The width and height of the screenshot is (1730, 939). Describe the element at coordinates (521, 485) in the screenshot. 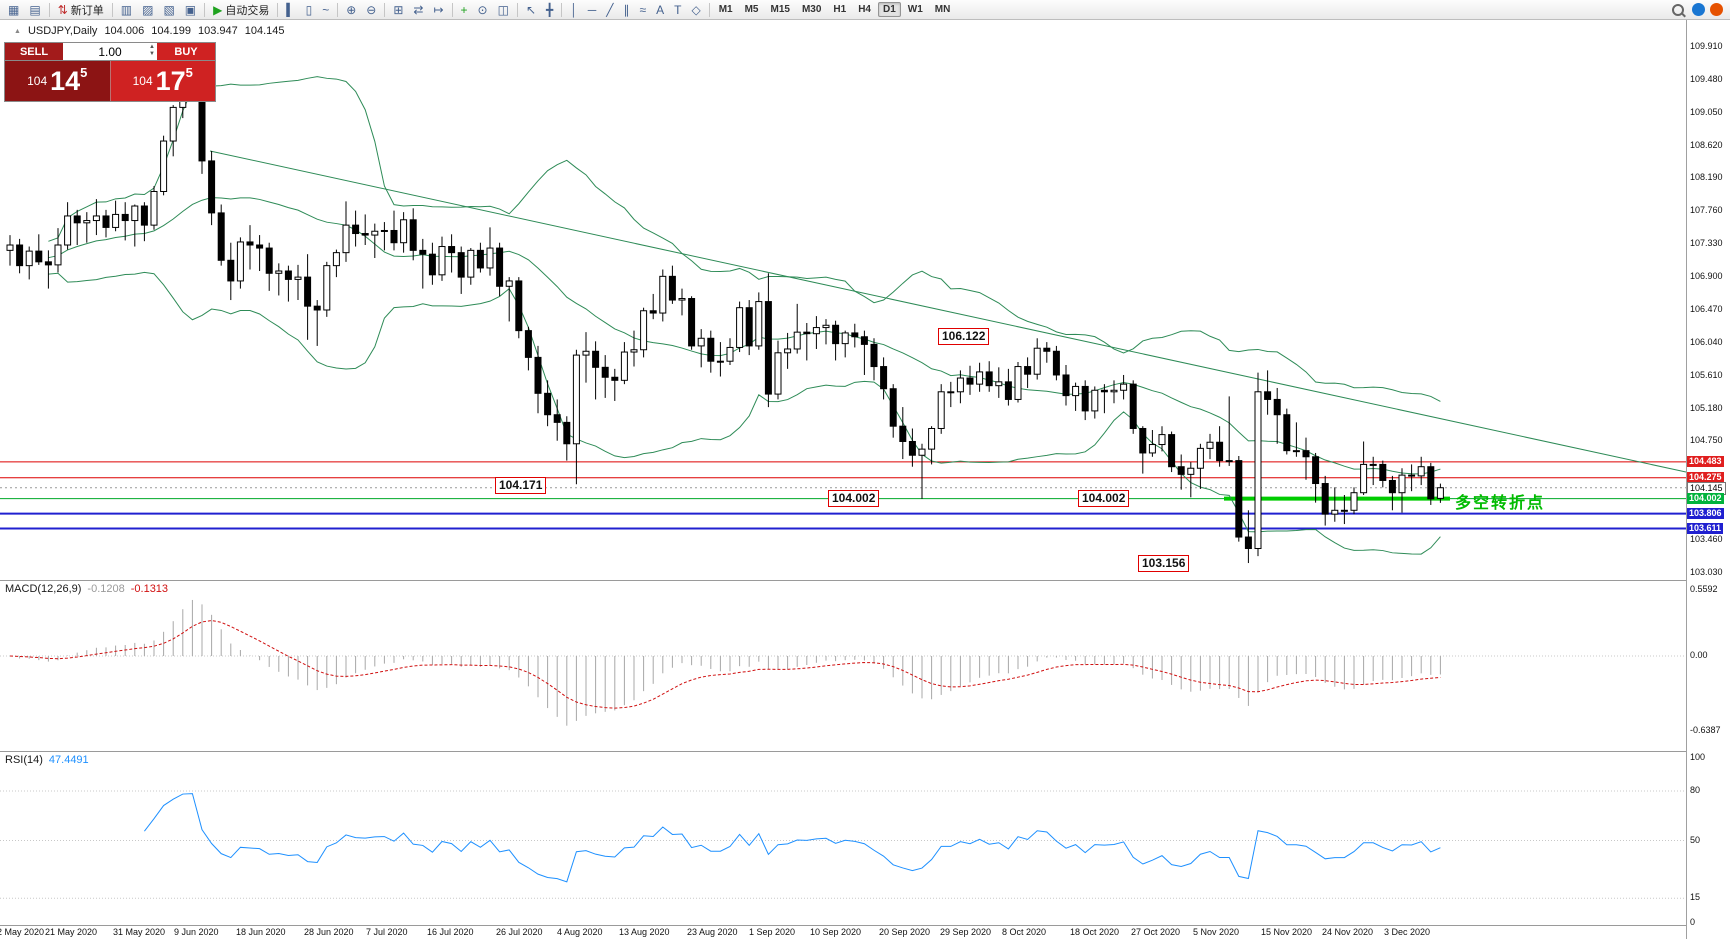

I see `chart-price-label: 104.171` at that location.